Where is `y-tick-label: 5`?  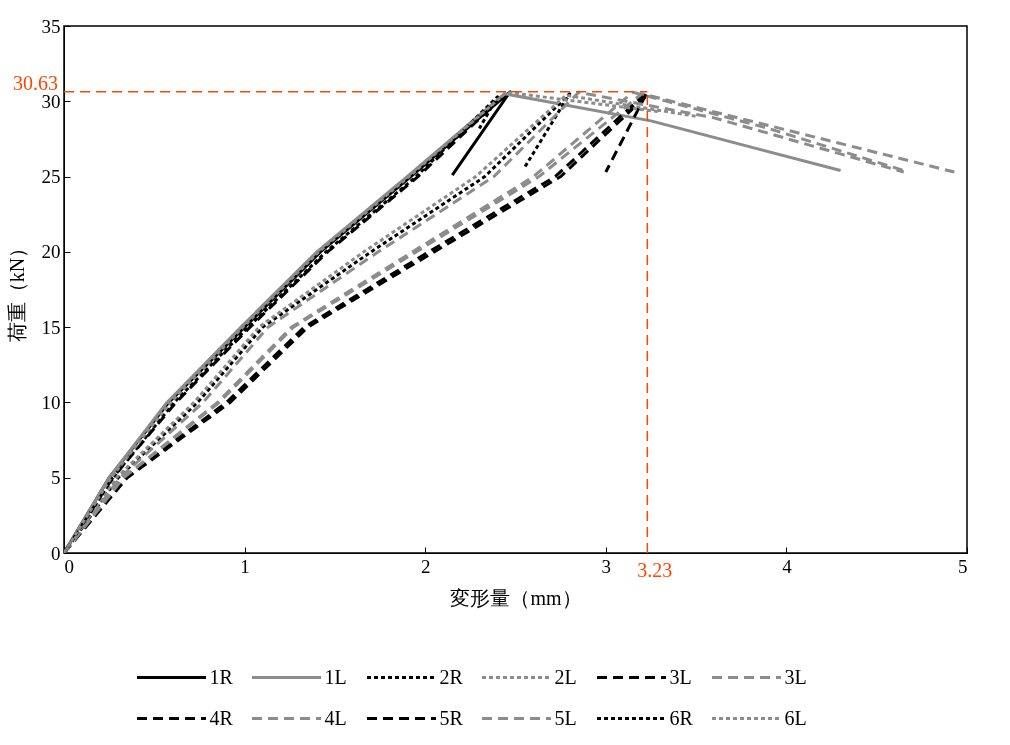
y-tick-label: 5 is located at coordinates (56, 478).